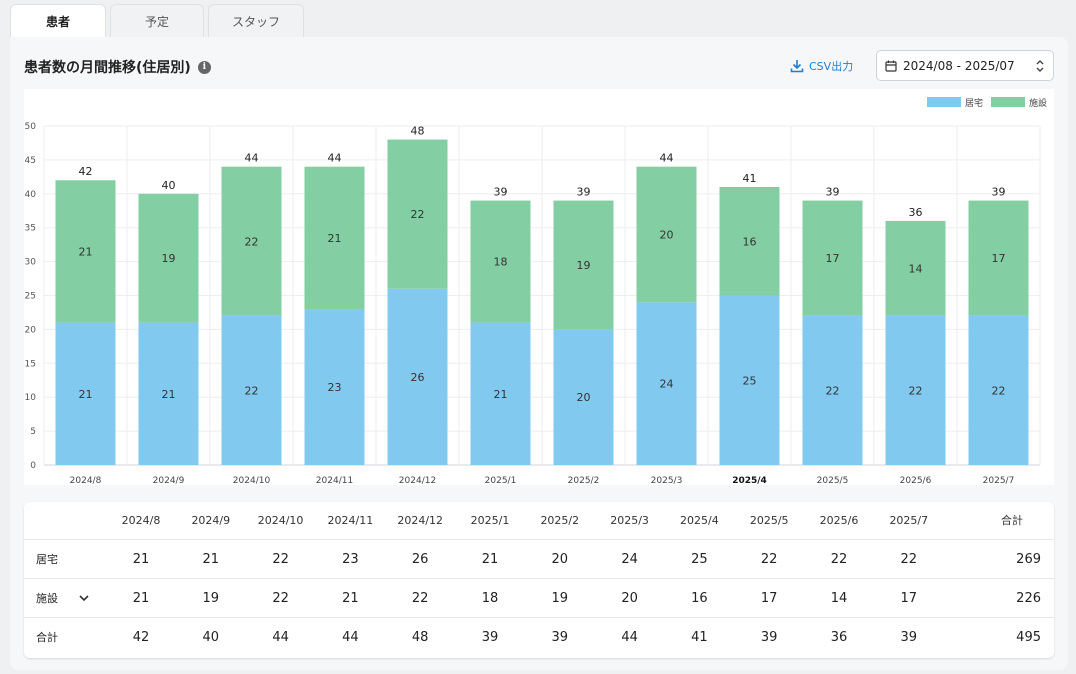 Image resolution: width=1076 pixels, height=674 pixels. What do you see at coordinates (560, 520) in the screenshot?
I see `table-header-cell: 2025/2` at bounding box center [560, 520].